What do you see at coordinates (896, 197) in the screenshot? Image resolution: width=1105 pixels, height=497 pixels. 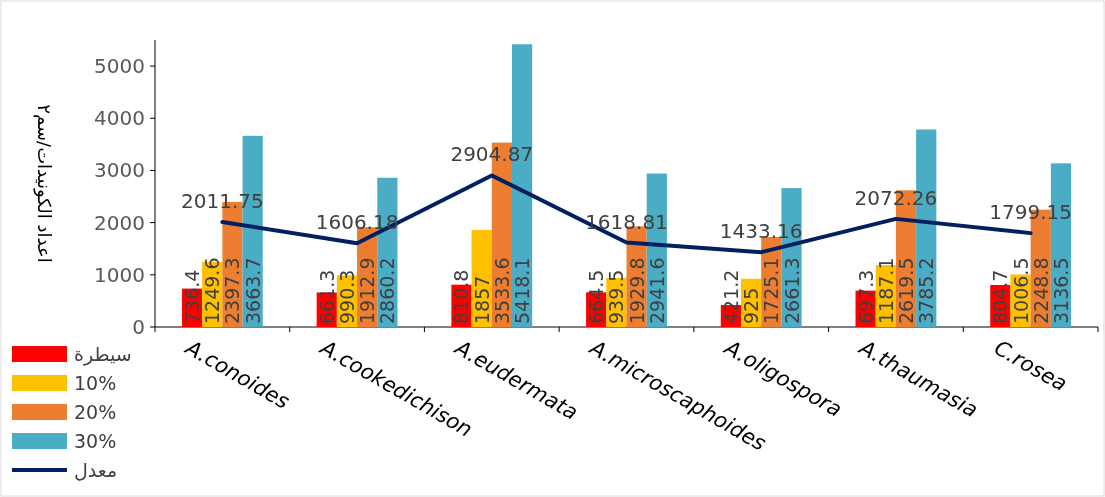 I see `data-label: 2072.26` at bounding box center [896, 197].